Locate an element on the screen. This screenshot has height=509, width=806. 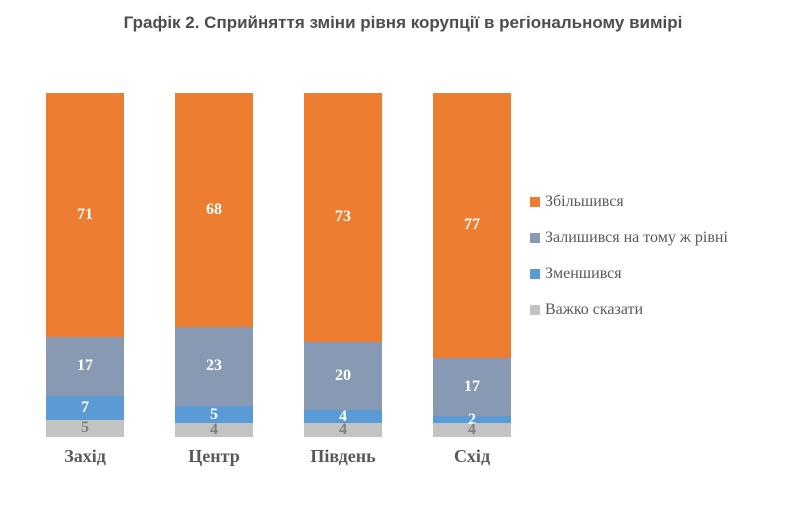
bar-segment-series-3: 5 is located at coordinates (214, 414).